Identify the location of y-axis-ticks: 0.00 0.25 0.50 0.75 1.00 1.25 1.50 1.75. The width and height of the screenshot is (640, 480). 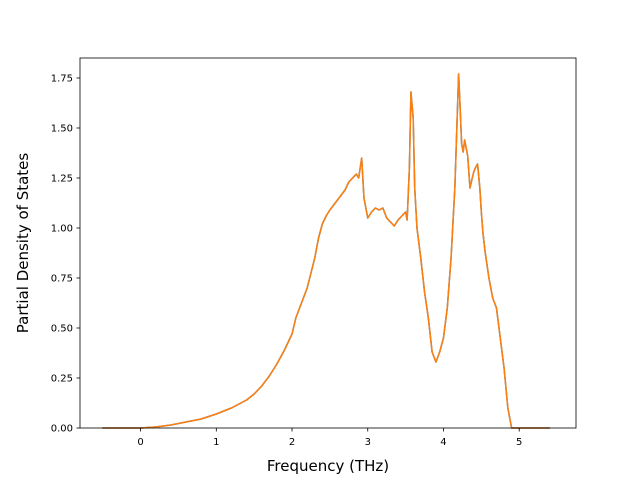
(65, 254).